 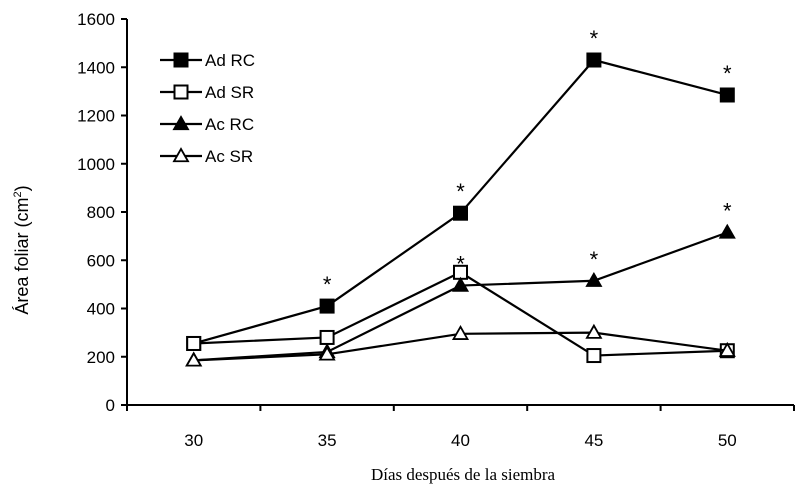 What do you see at coordinates (96, 164) in the screenshot?
I see `y-tick-label: 1000` at bounding box center [96, 164].